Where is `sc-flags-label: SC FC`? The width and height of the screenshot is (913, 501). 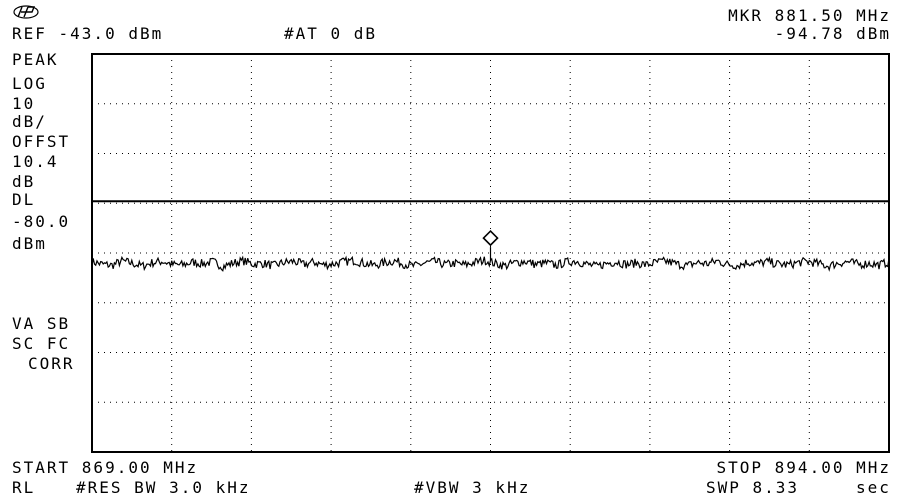 sc-flags-label: SC FC is located at coordinates (41, 343).